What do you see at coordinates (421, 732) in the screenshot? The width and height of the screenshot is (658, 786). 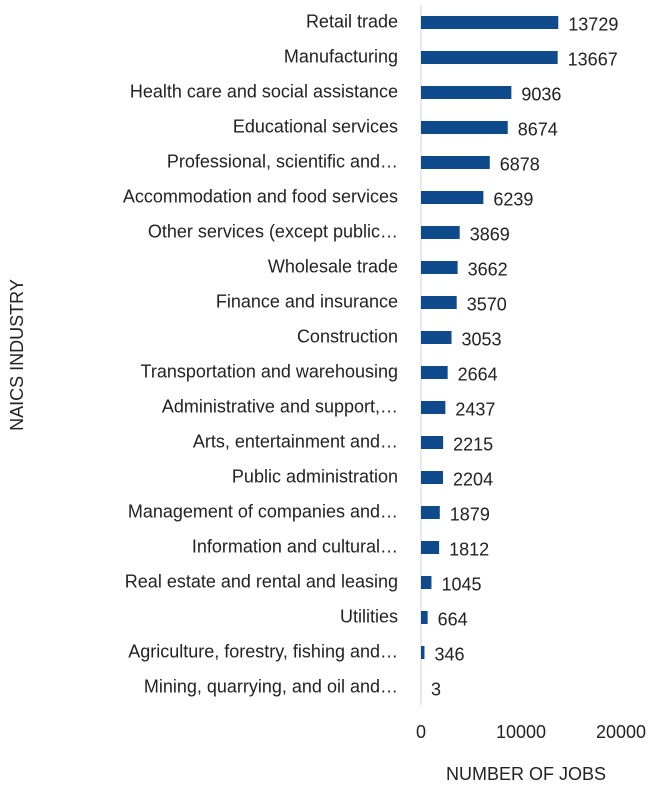 I see `x-tick-label: 0` at bounding box center [421, 732].